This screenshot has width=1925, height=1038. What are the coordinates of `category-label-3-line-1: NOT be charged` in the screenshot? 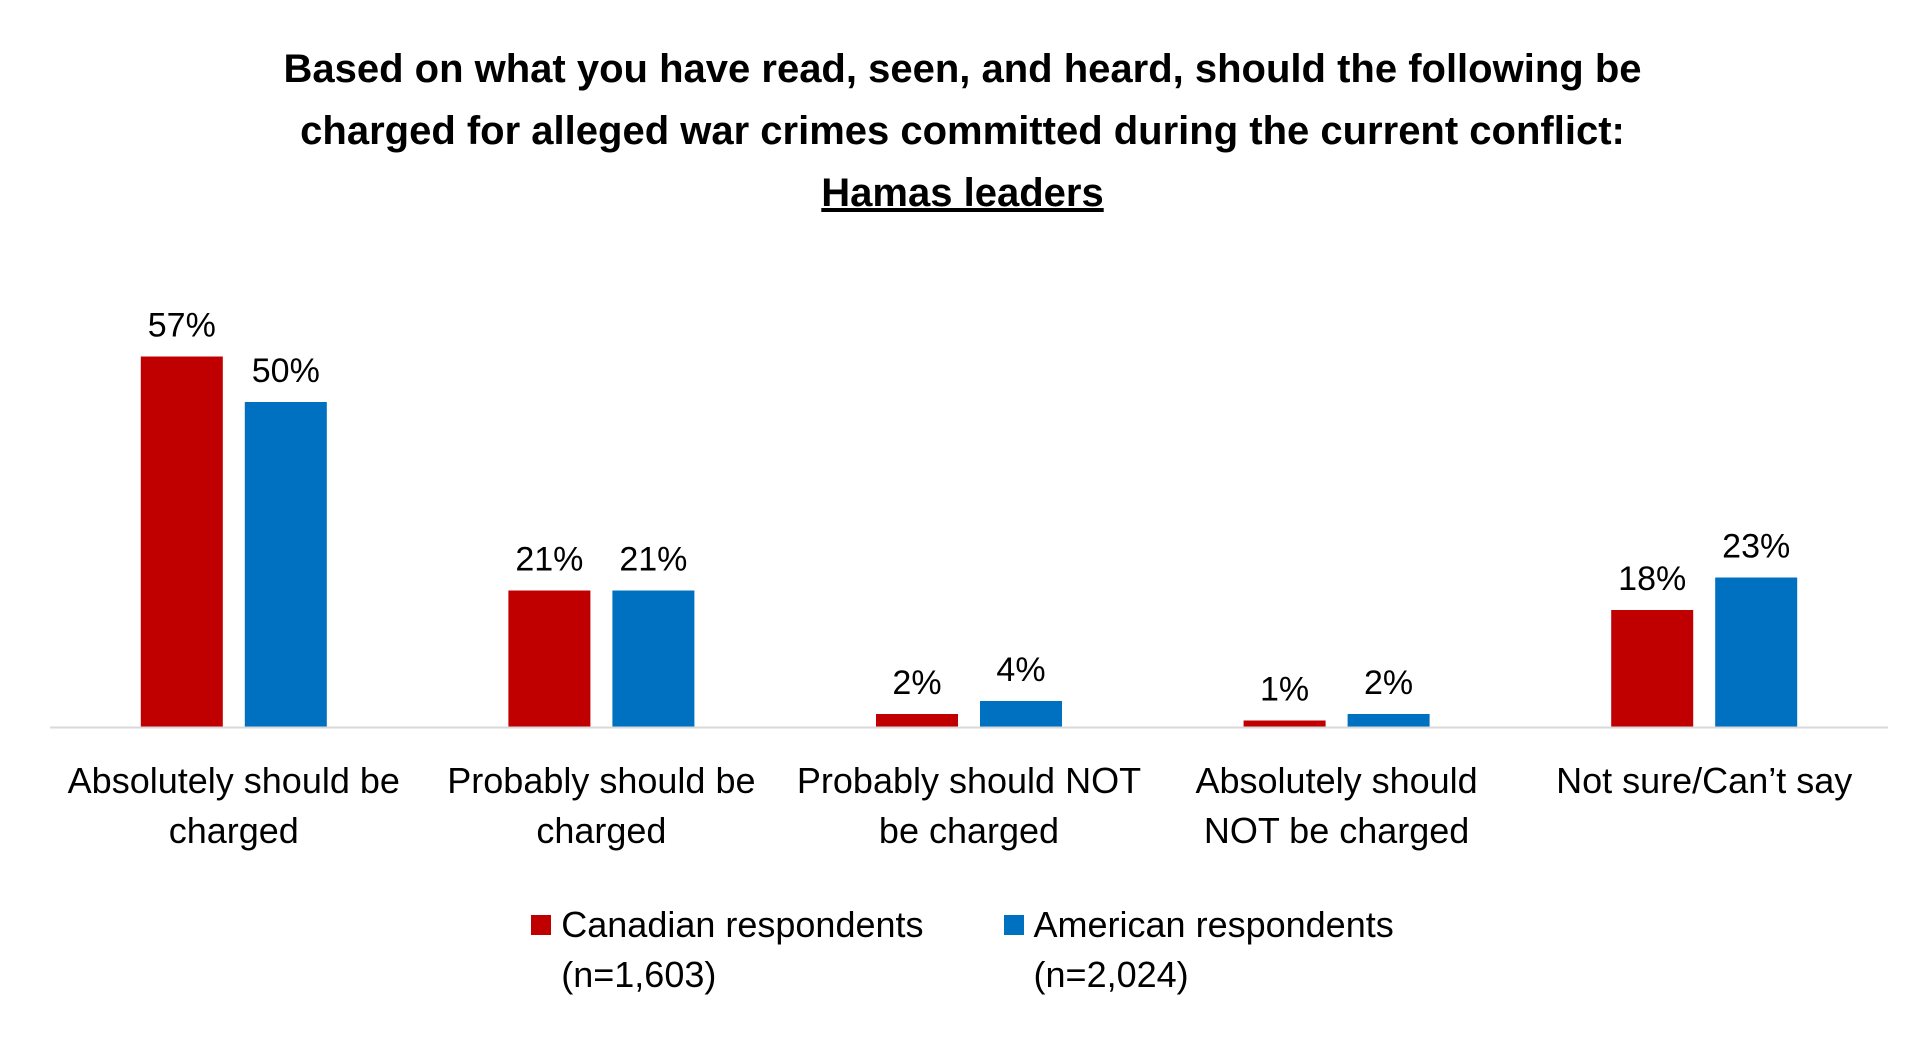 It's located at (1336, 830).